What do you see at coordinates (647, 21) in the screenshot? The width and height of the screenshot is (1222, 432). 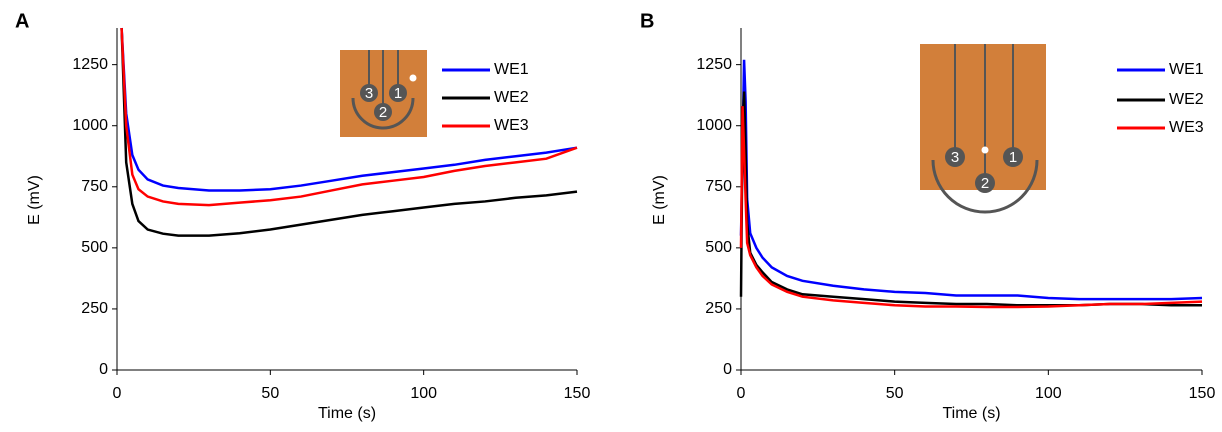 I see `panel-label: B` at bounding box center [647, 21].